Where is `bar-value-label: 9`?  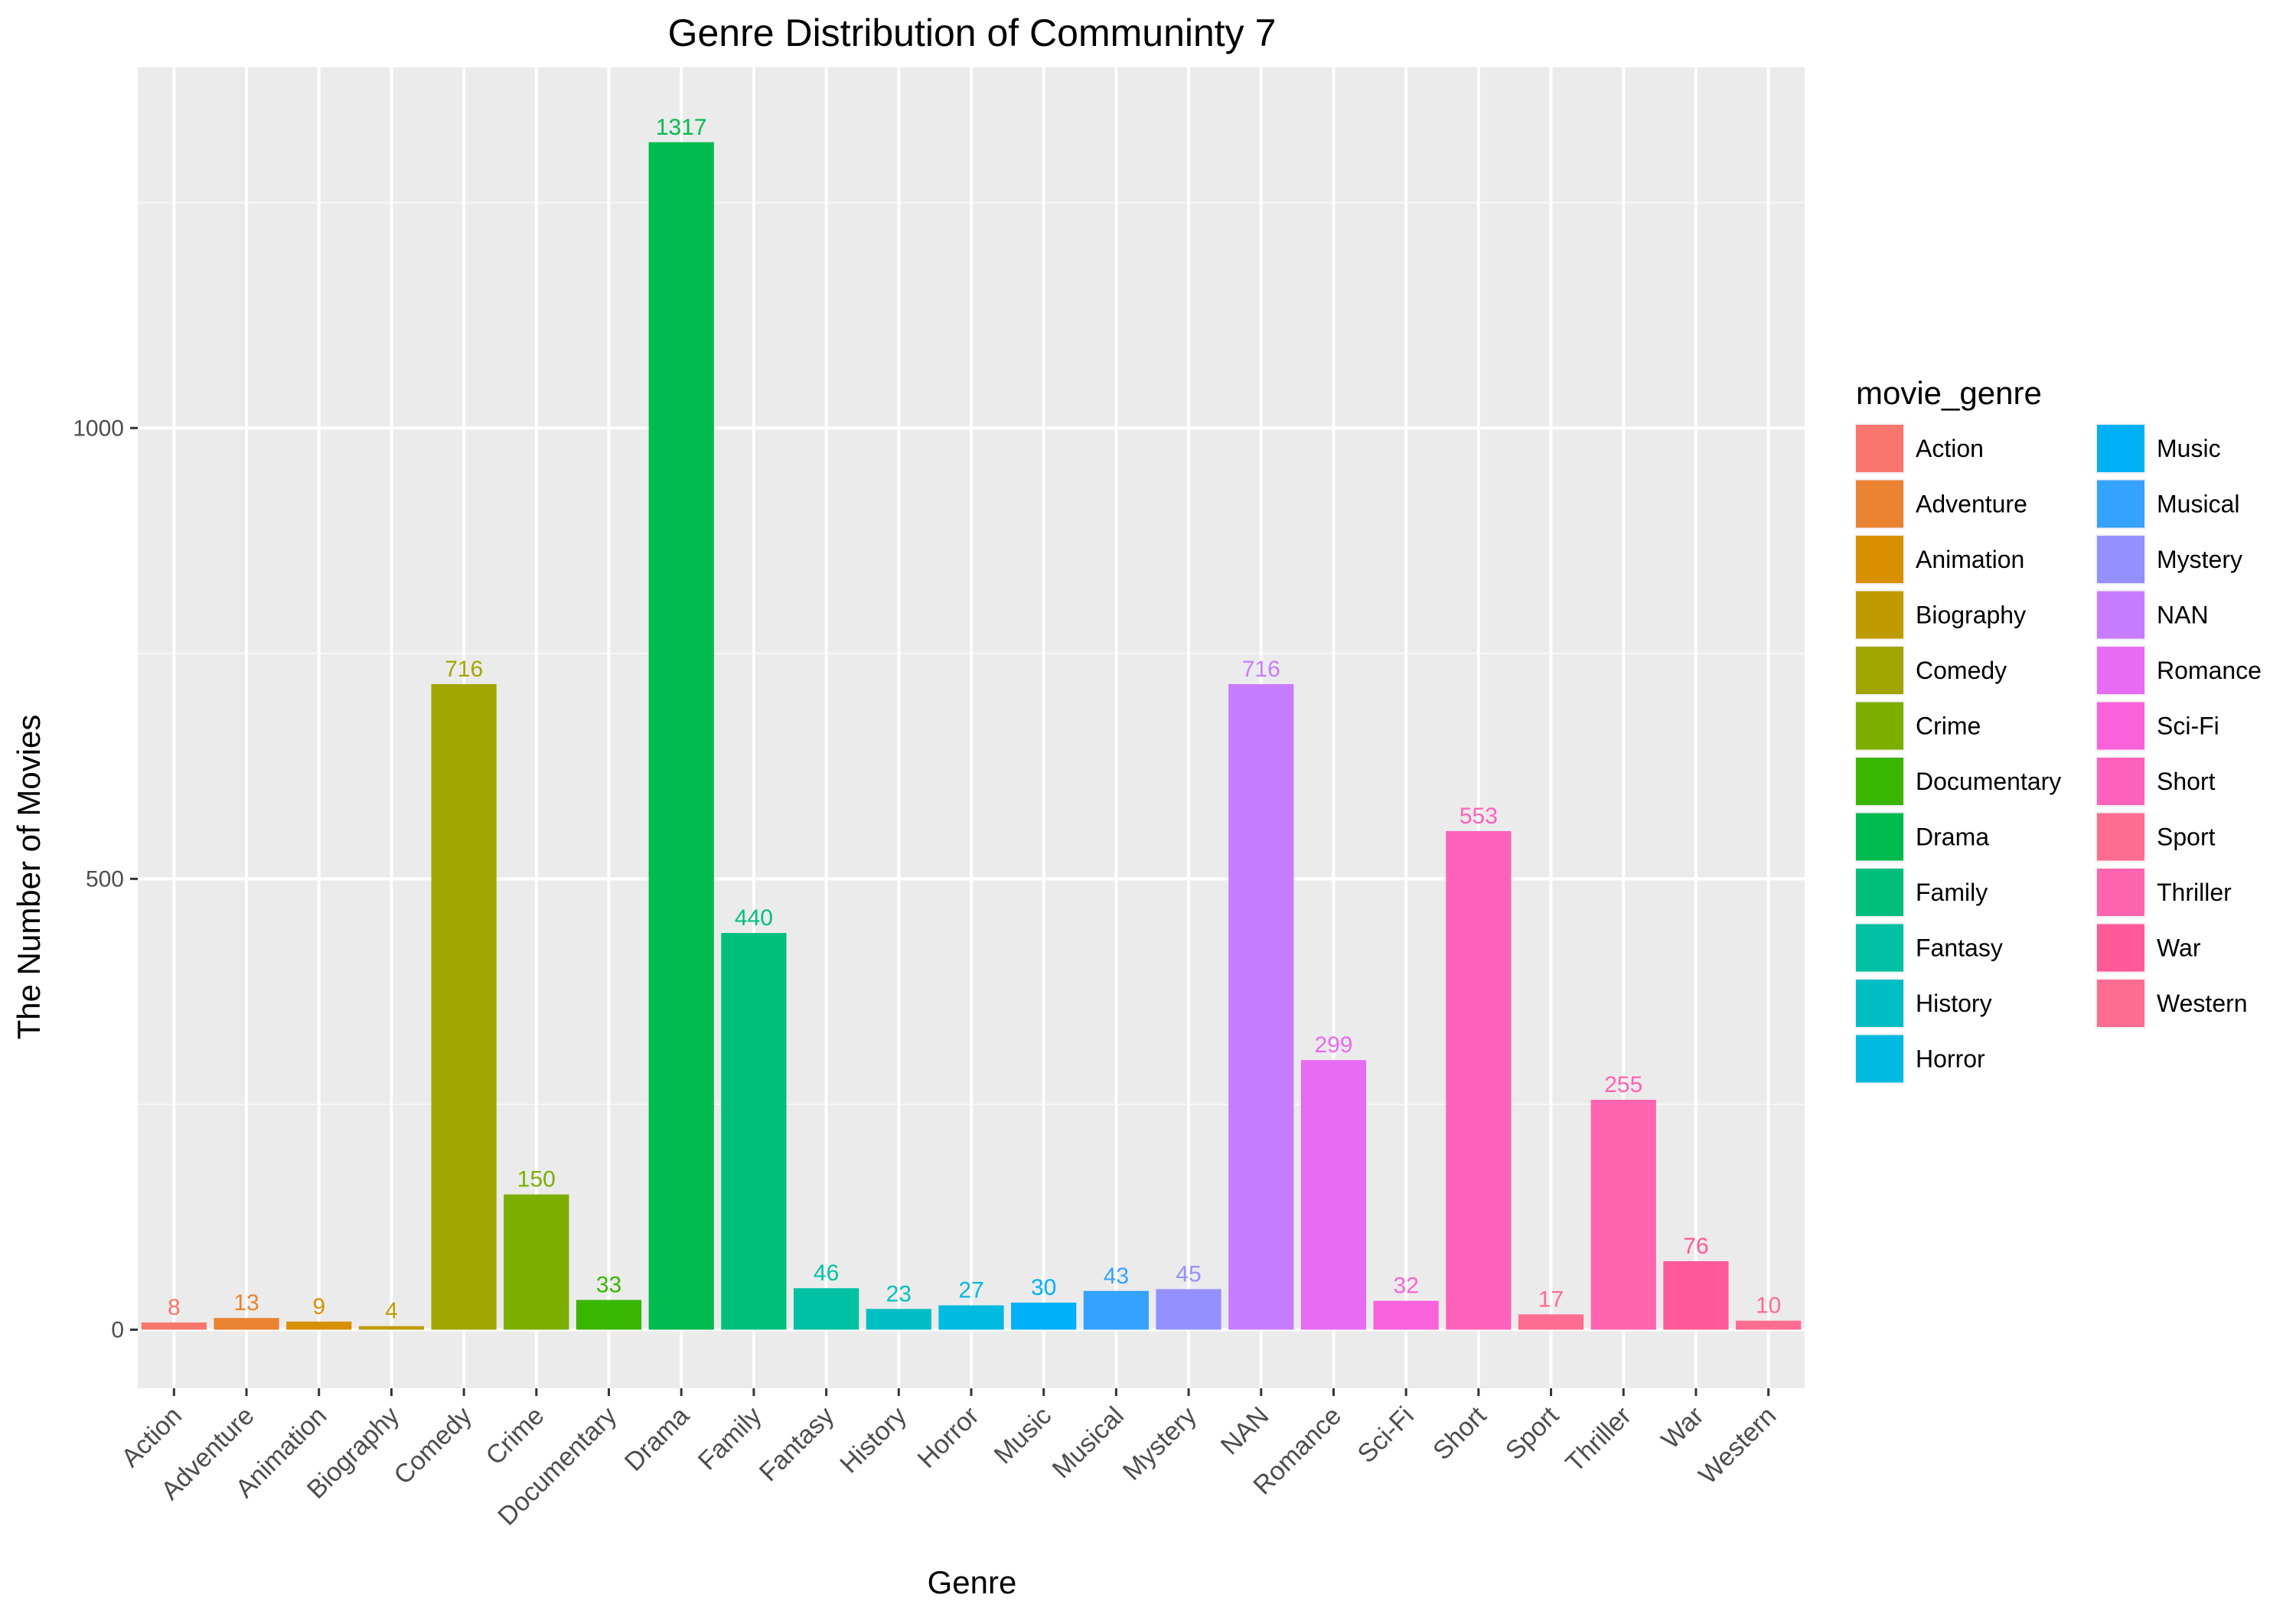
bar-value-label: 9 is located at coordinates (318, 1306).